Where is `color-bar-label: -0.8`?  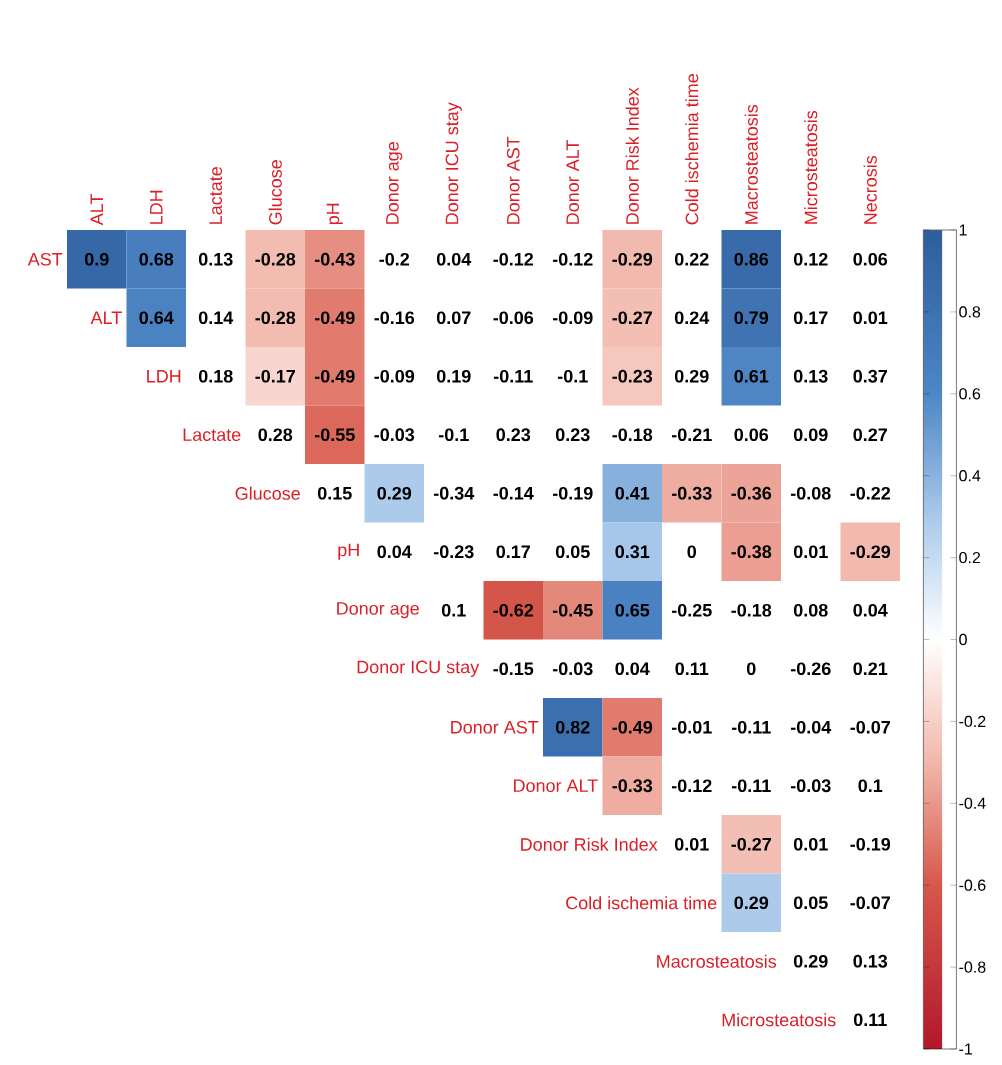
color-bar-label: -0.8 is located at coordinates (972, 967).